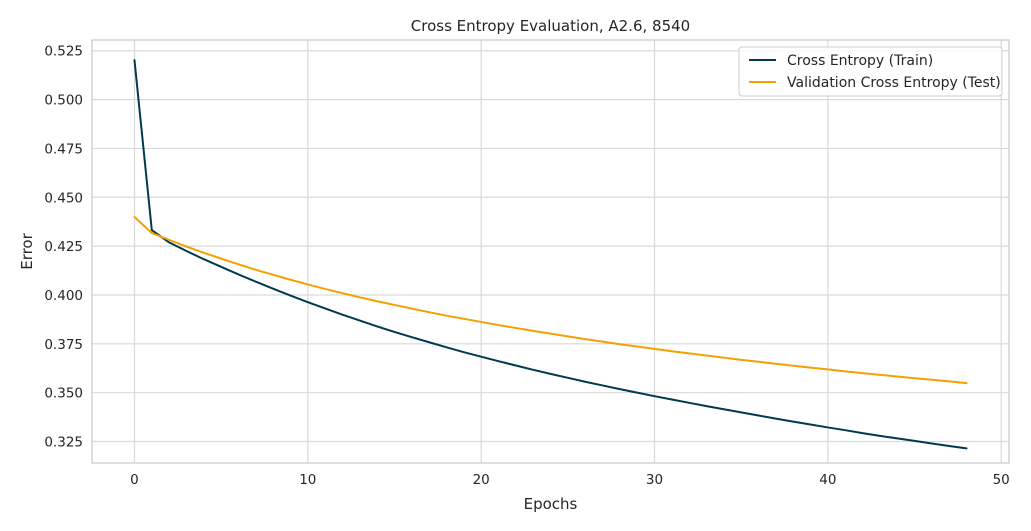 The height and width of the screenshot is (531, 1031). Describe the element at coordinates (63, 394) in the screenshot. I see `y-tick-label: 0.350` at that location.